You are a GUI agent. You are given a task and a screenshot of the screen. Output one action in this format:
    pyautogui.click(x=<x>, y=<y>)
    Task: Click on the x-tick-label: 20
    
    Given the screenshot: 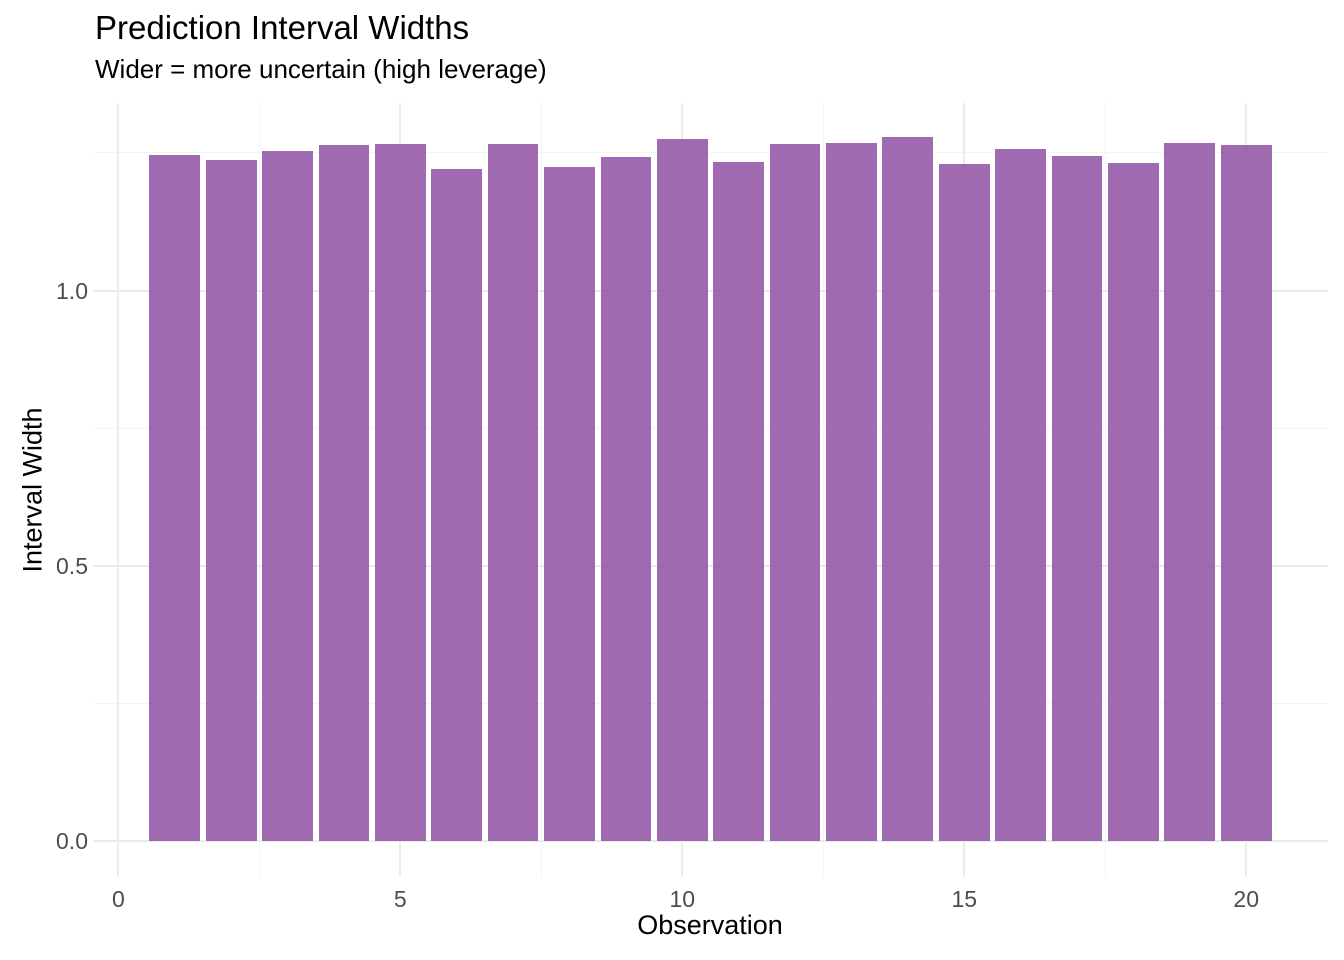 What is the action you would take?
    pyautogui.click(x=1246, y=899)
    